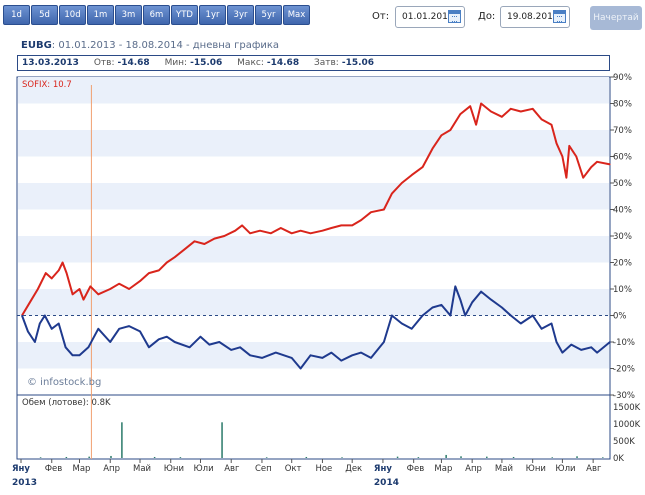 The width and height of the screenshot is (645, 495). Describe the element at coordinates (128, 15) in the screenshot. I see `period-button-3m: 3m` at that location.